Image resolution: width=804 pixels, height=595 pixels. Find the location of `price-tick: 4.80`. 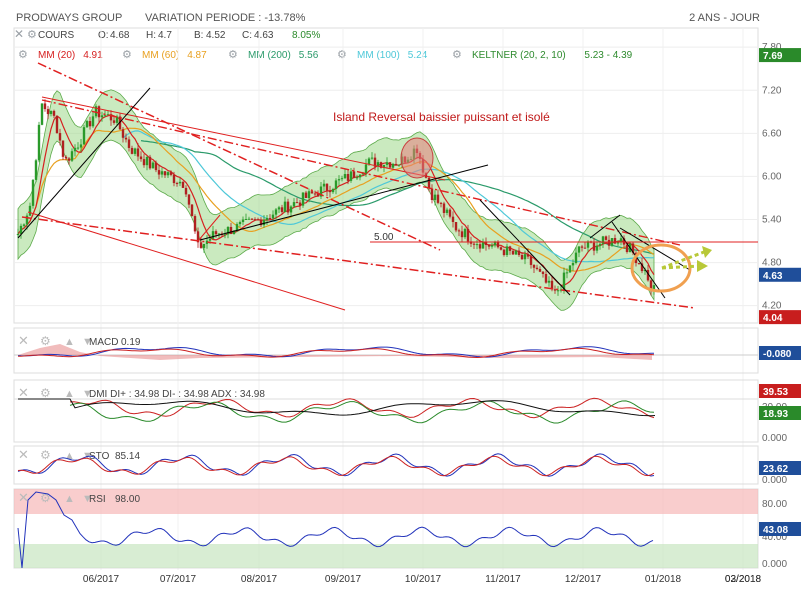

price-tick: 4.80 is located at coordinates (772, 263).